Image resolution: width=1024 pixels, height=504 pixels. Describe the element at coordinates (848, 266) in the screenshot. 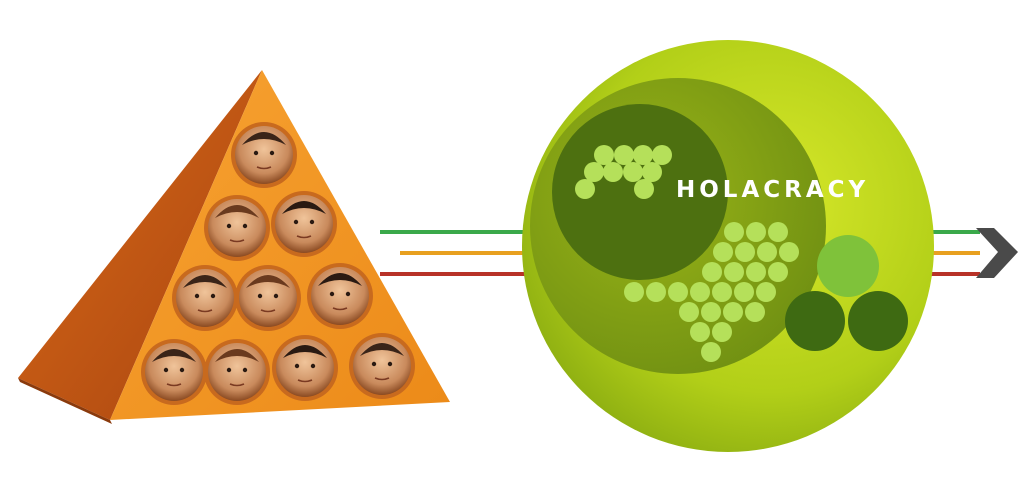

I see `sub-circle-light` at that location.